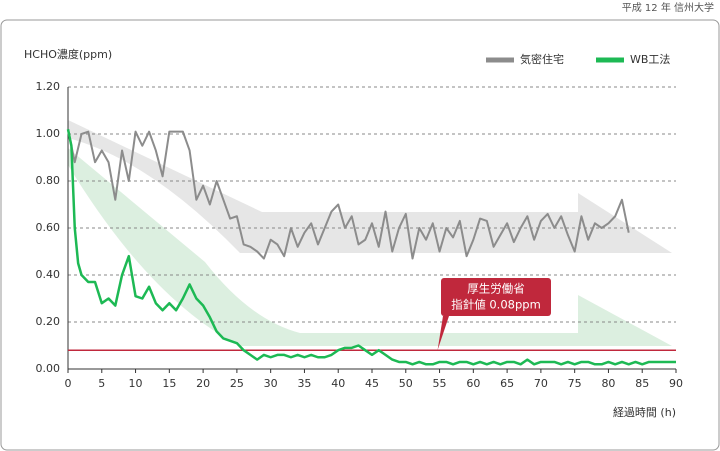 This screenshot has width=720, height=451. I want to click on x-tick-label: 50, so click(406, 383).